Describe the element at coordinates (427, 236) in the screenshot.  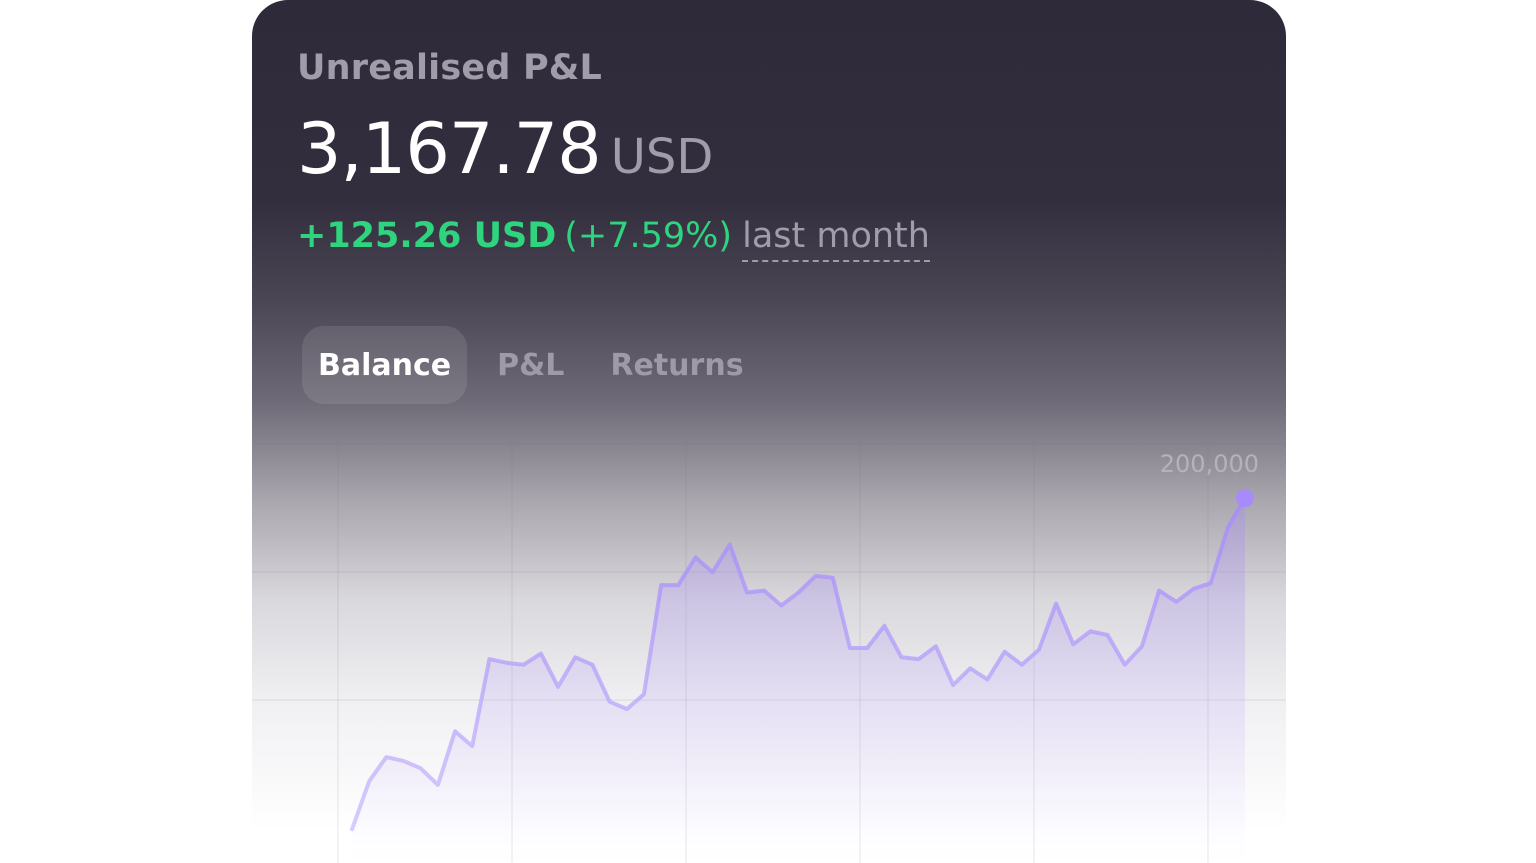
I see `change-value: +125.26 USD` at that location.